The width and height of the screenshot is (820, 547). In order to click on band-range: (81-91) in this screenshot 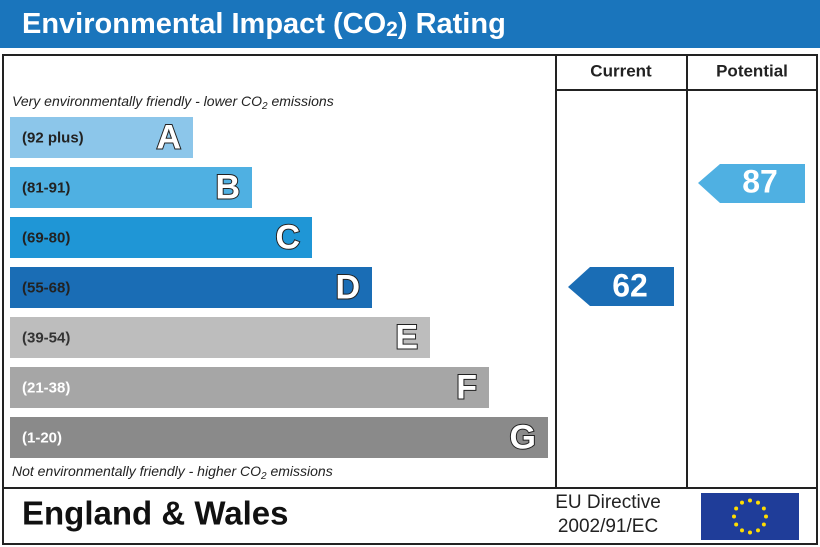, I will do `click(46, 187)`.